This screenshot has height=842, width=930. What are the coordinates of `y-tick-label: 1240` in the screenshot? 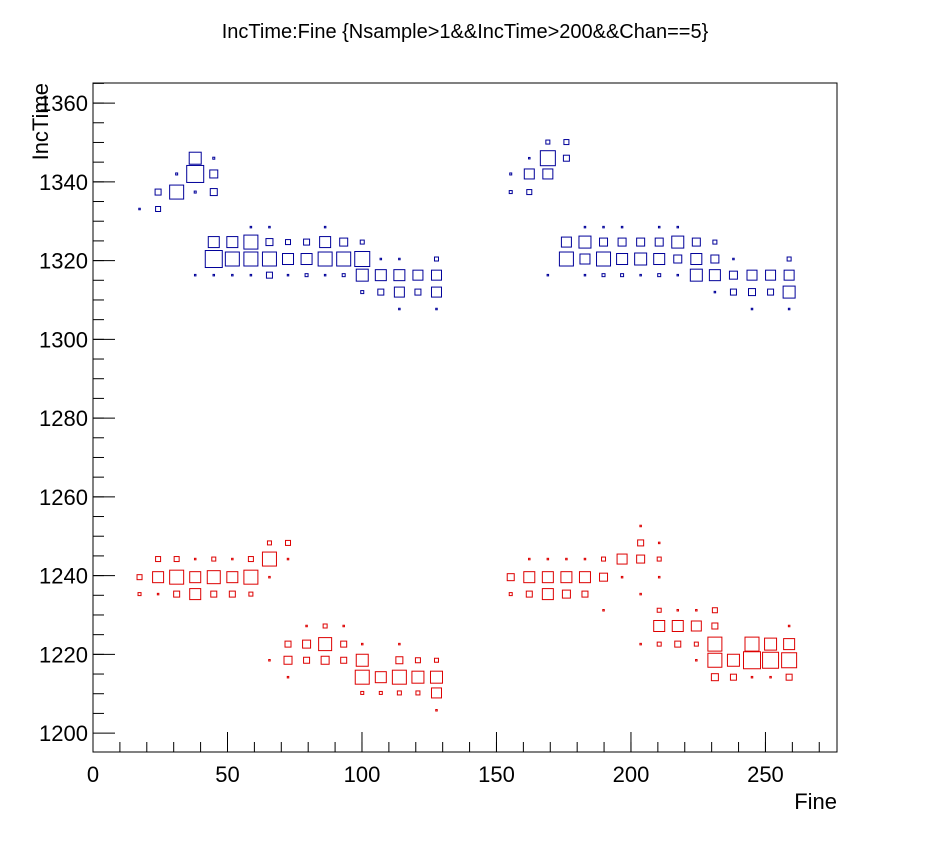 It's located at (63, 576).